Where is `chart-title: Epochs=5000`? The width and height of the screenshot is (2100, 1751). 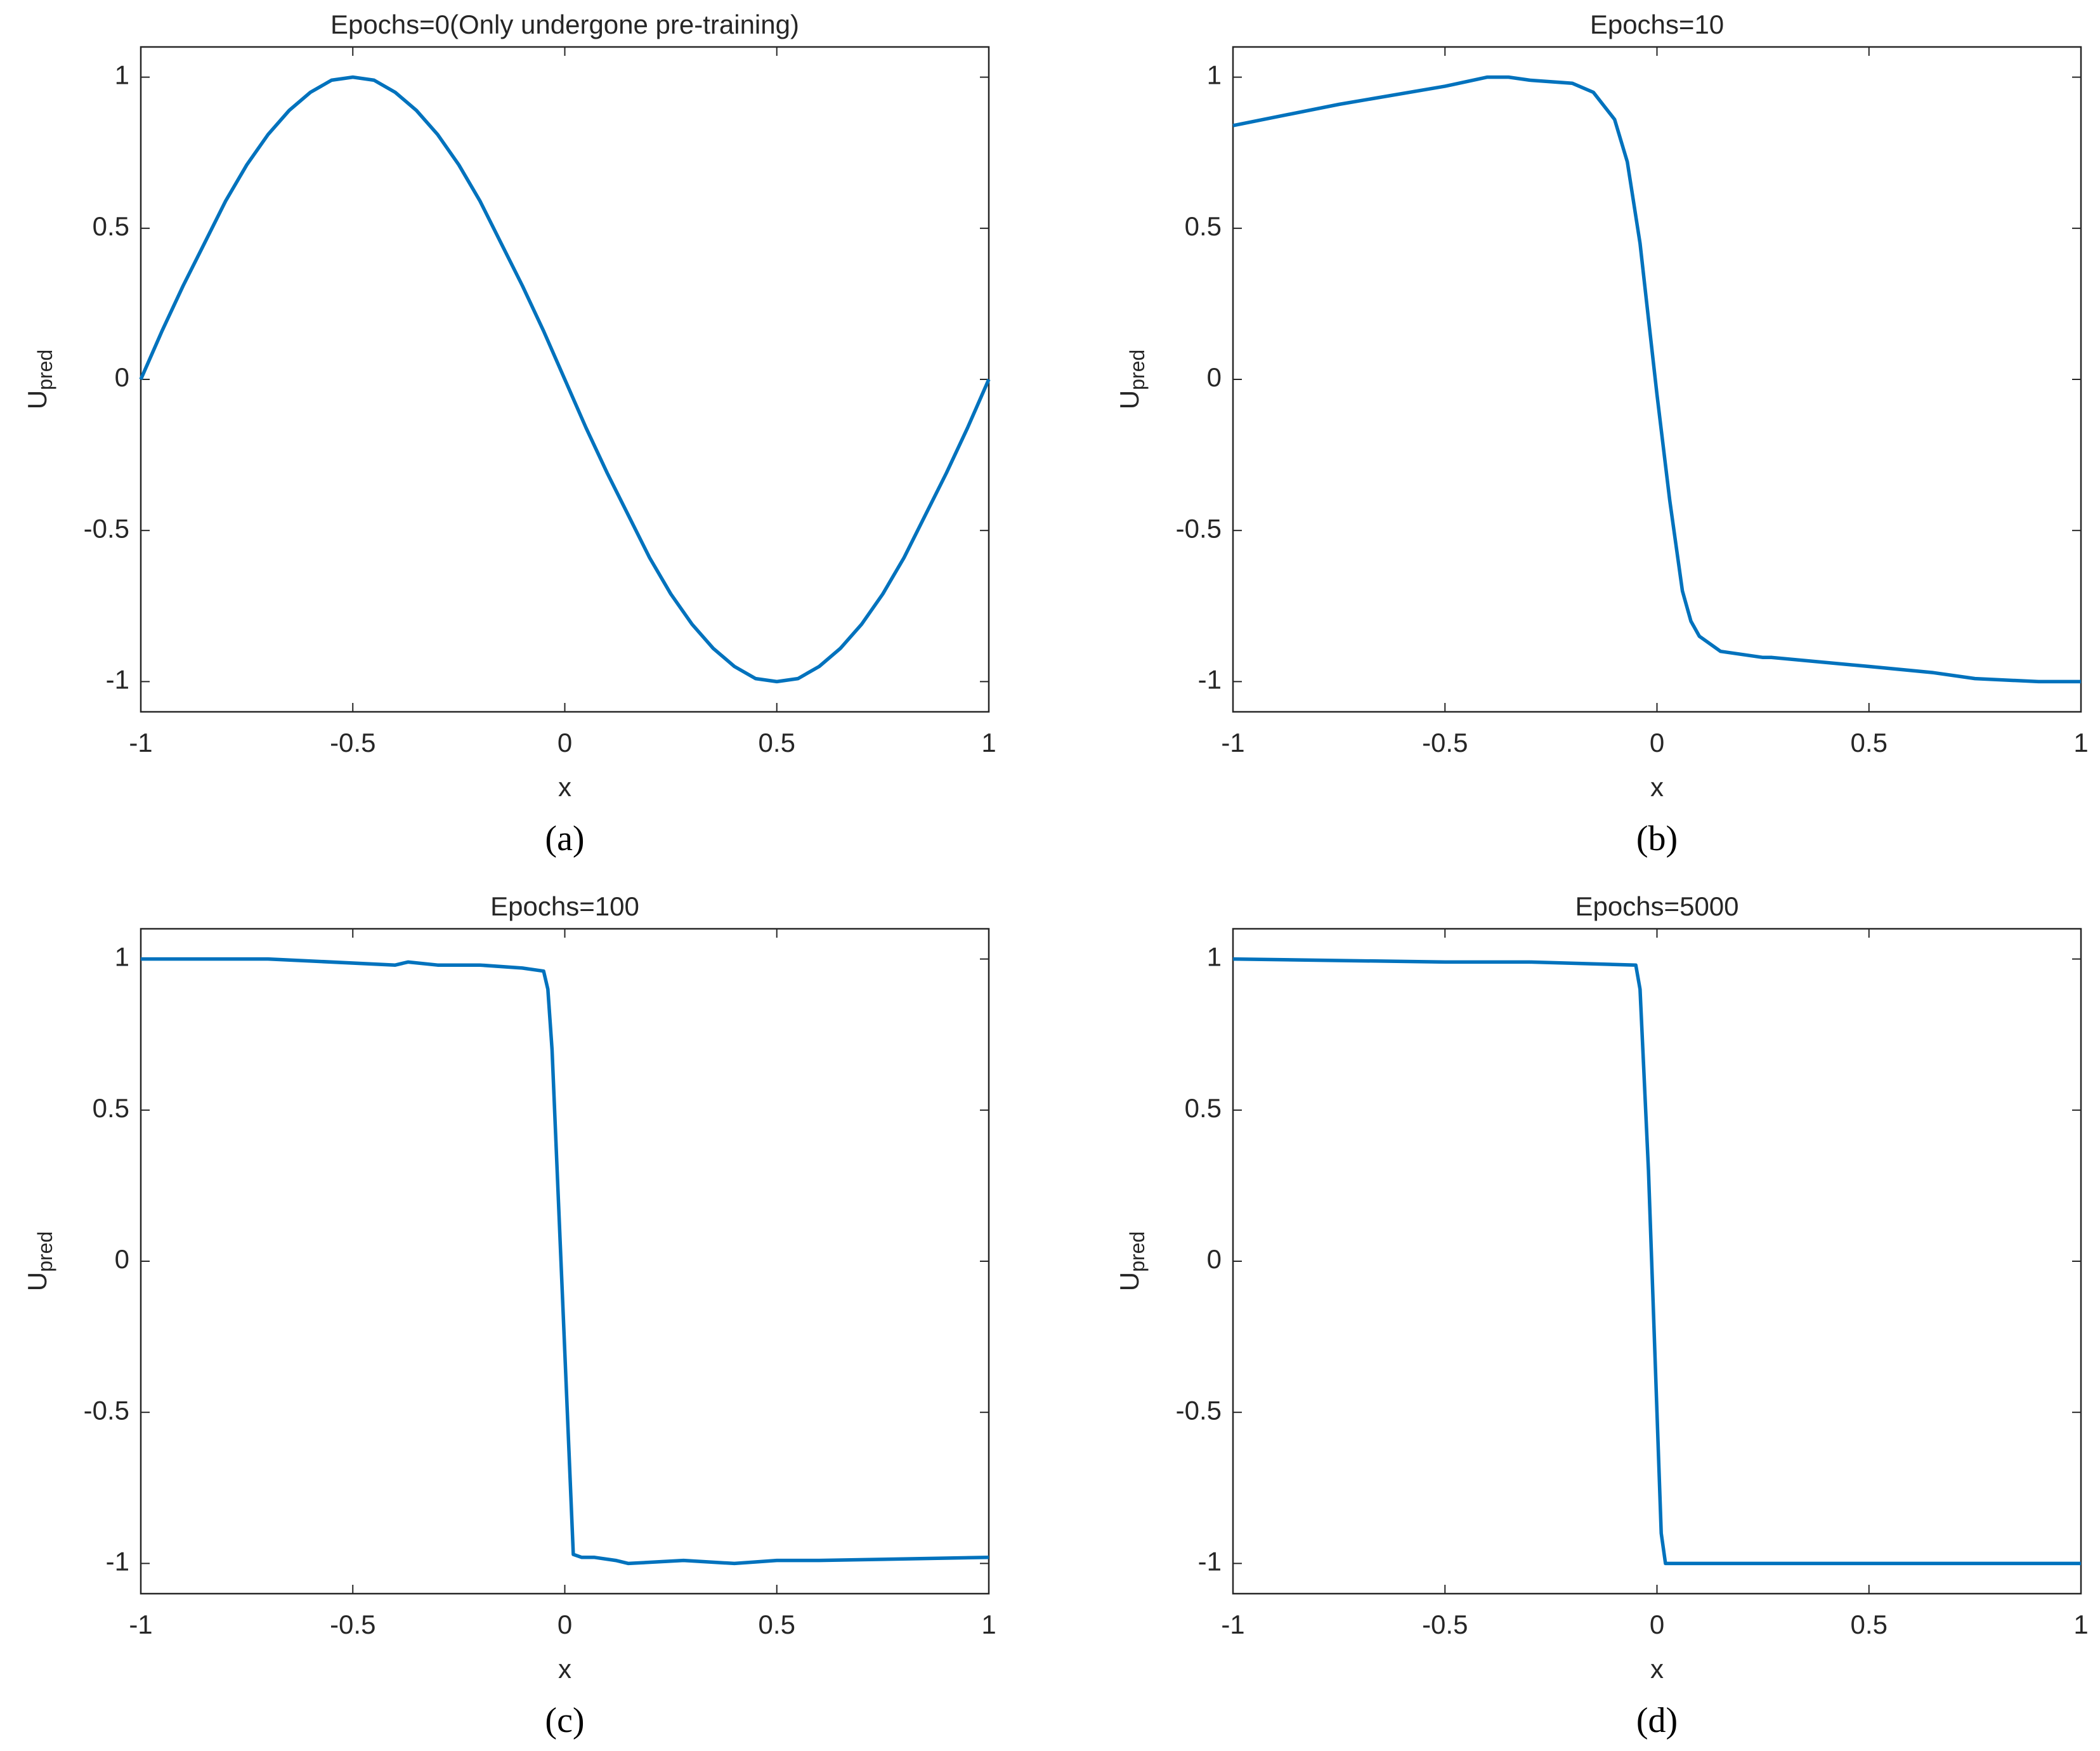
chart-title: Epochs=5000 is located at coordinates (1656, 906).